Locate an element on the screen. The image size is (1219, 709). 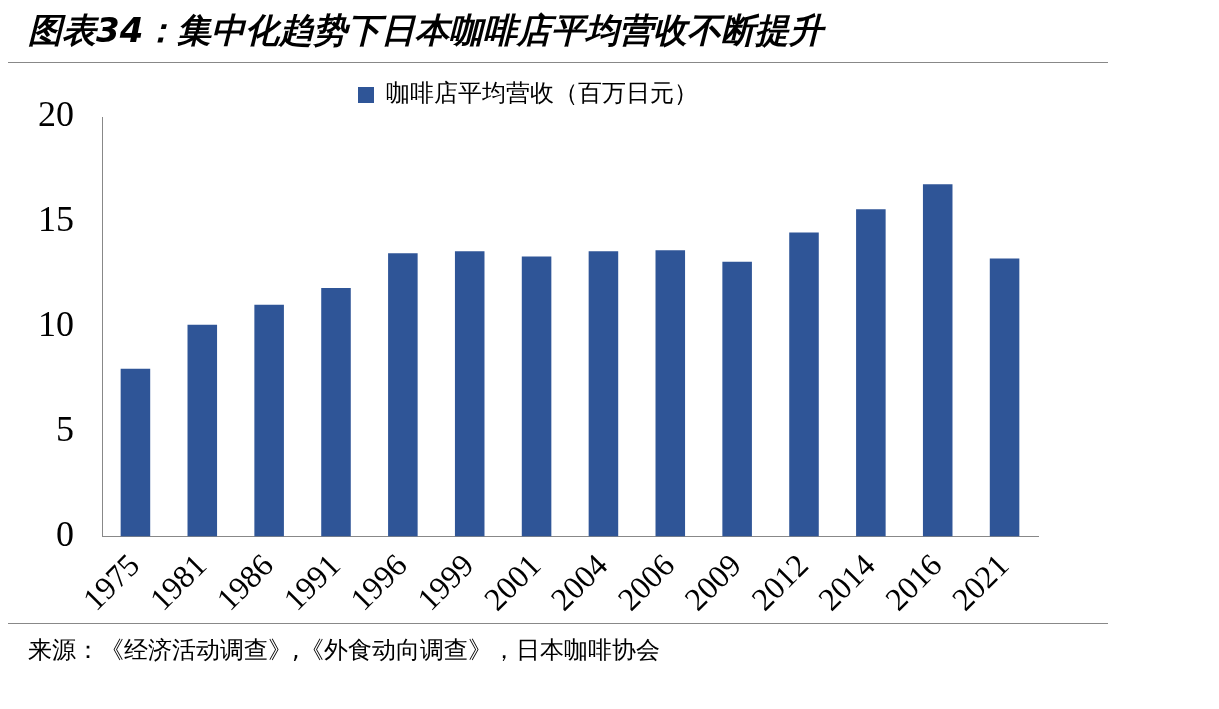
x-tick-label: 2021 is located at coordinates (980, 582).